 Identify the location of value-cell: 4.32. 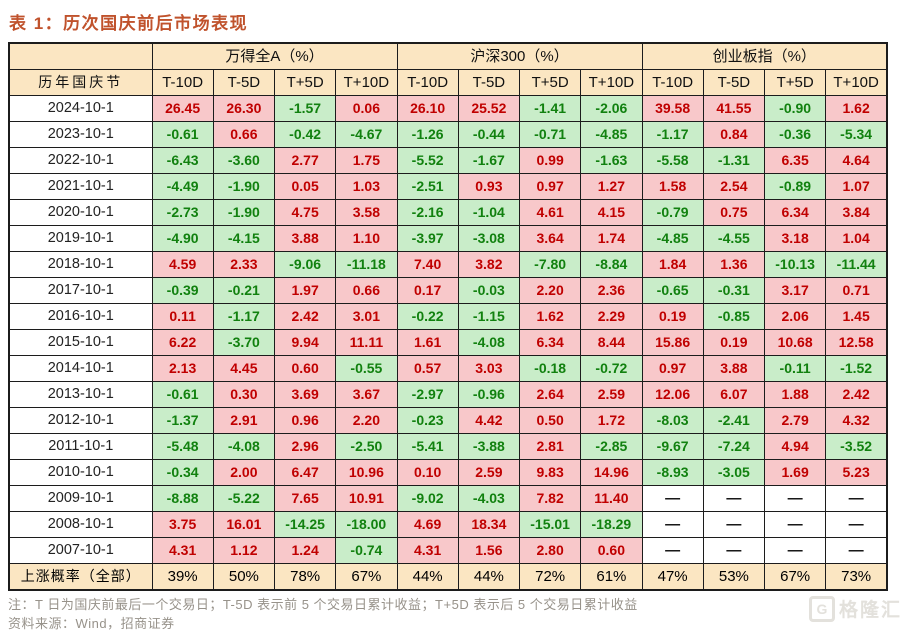
(856, 421).